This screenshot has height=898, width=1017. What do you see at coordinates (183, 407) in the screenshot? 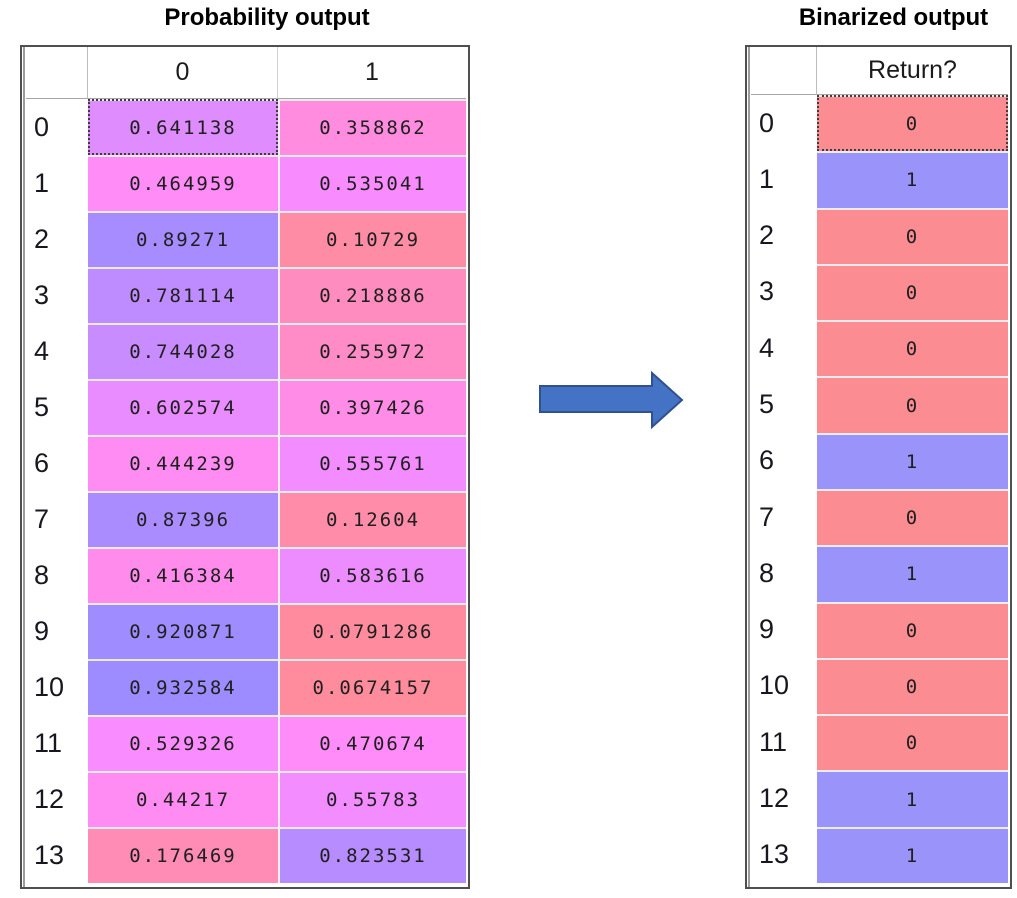
I see `probability-cell-r5c0: 0.602574` at bounding box center [183, 407].